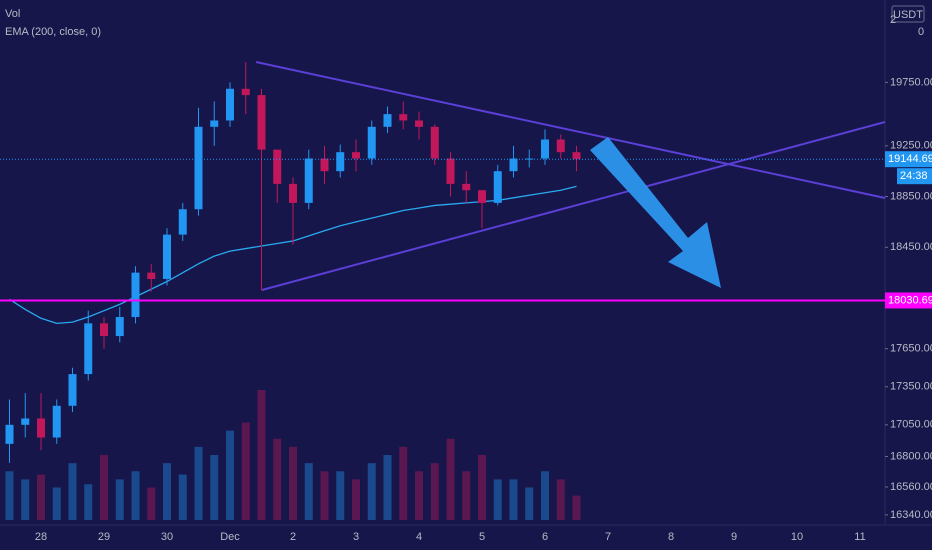  What do you see at coordinates (167, 537) in the screenshot?
I see `x-tick-label: 30` at bounding box center [167, 537].